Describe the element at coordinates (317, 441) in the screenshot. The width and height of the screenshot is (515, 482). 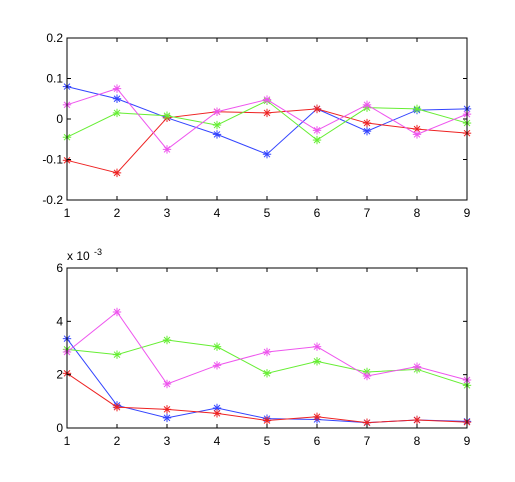
I see `chart-bottom-xtick-label-6: 6` at that location.